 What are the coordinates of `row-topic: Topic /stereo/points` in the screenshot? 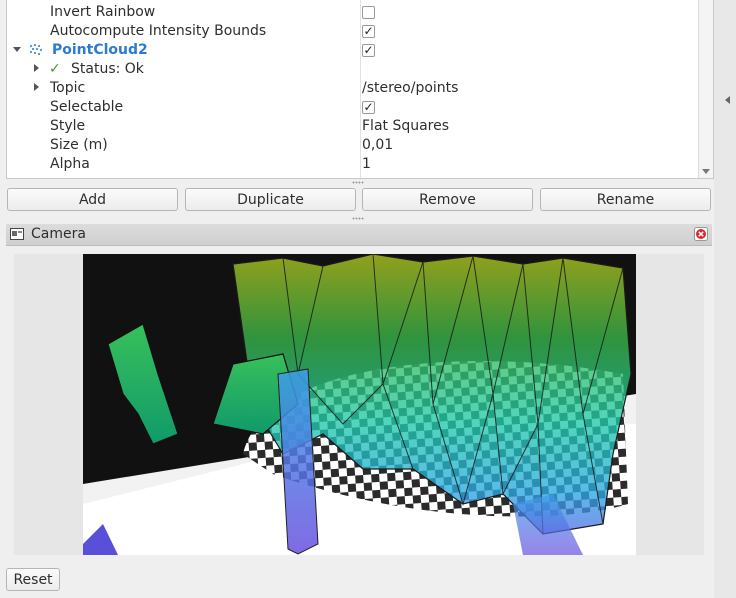 It's located at (357, 88).